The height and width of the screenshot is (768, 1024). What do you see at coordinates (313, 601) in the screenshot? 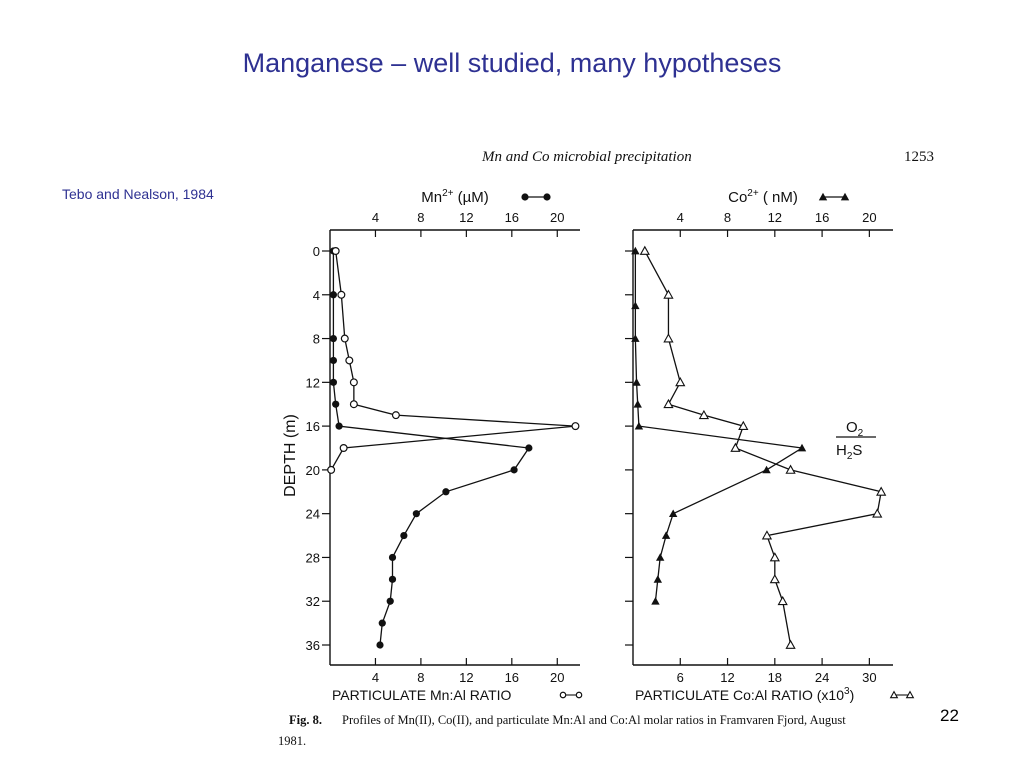
I see `y-tick-label: 32` at bounding box center [313, 601].